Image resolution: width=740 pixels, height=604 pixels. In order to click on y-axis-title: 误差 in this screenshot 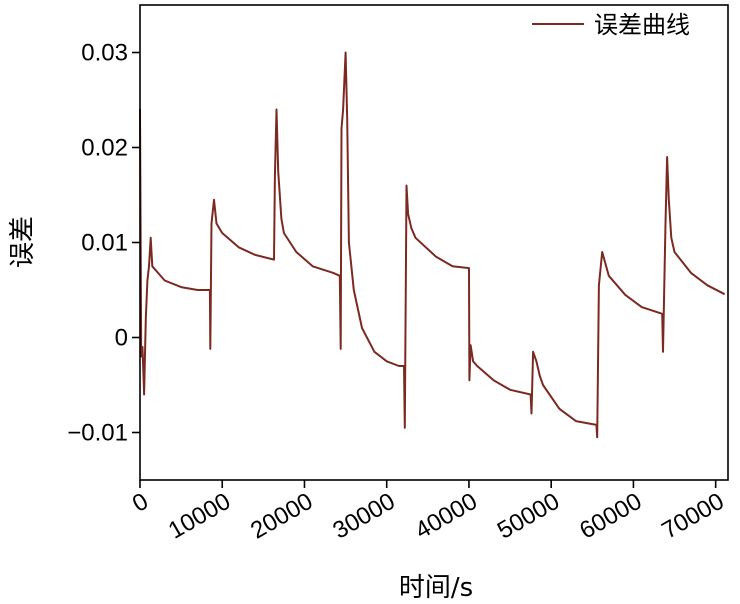, I will do `click(23, 242)`.